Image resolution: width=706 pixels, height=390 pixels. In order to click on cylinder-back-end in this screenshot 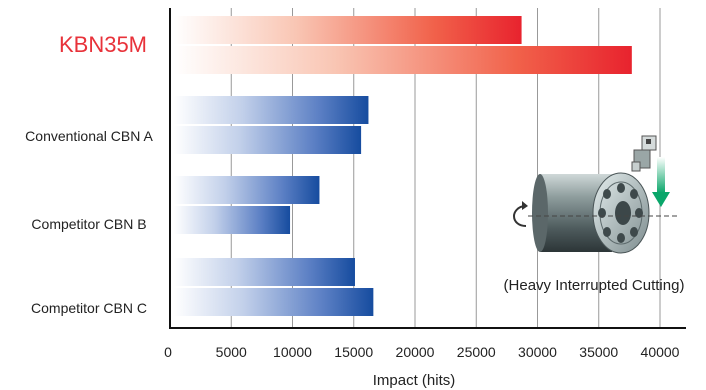, I will do `click(540, 213)`.